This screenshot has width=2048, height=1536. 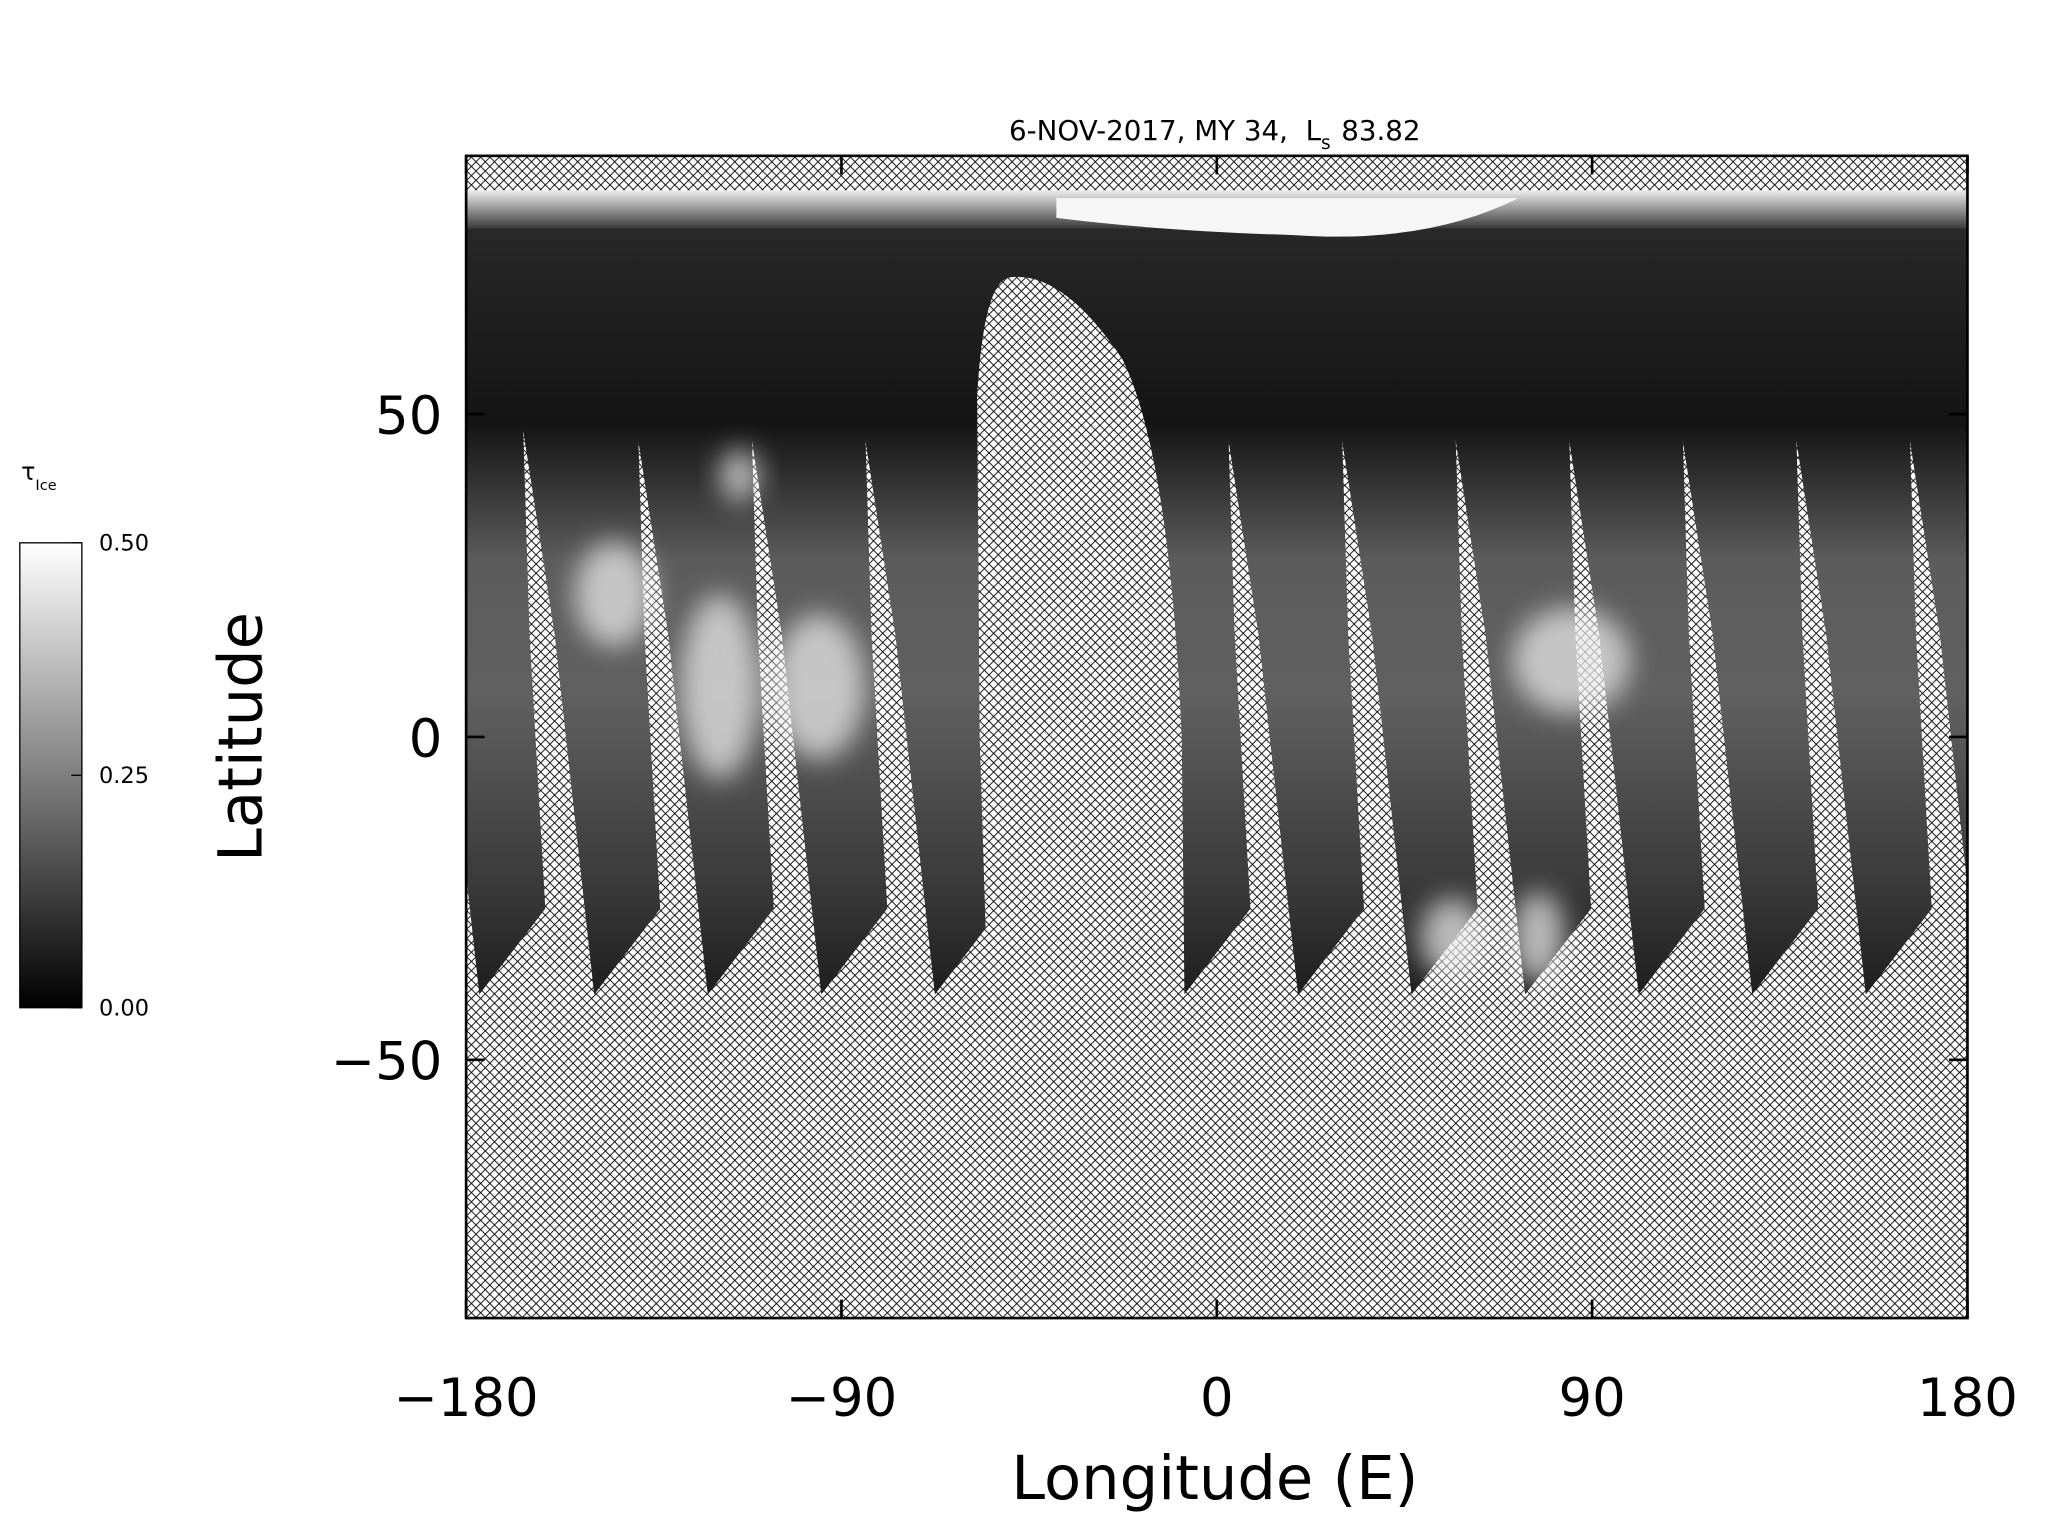 What do you see at coordinates (1967, 1398) in the screenshot?
I see `x-tick-label: 180` at bounding box center [1967, 1398].